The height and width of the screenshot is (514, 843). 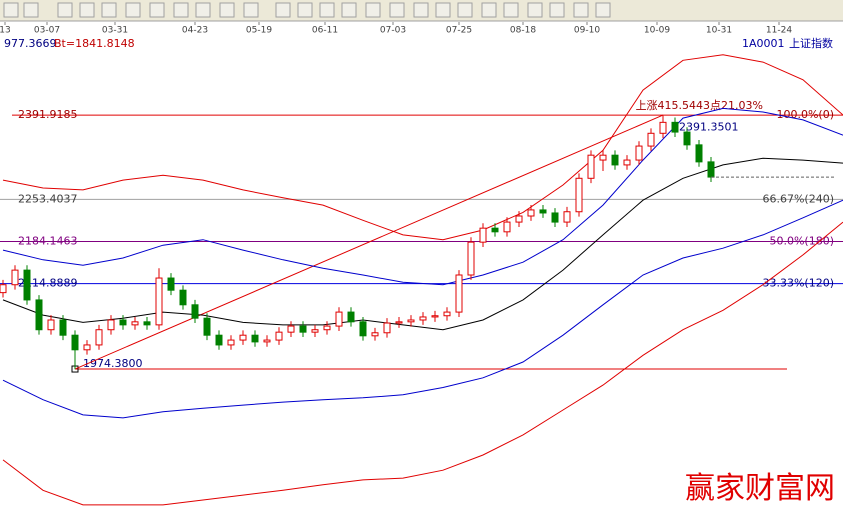 What do you see at coordinates (195, 31) in the screenshot?
I see `x-tick-label: 04-23` at bounding box center [195, 31].